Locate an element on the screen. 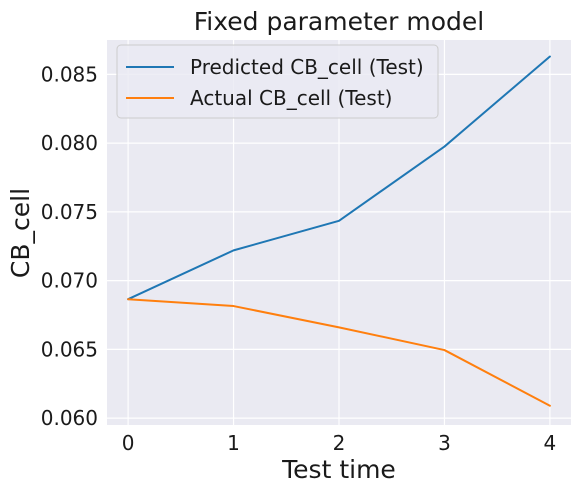  legend-box is located at coordinates (277, 81).